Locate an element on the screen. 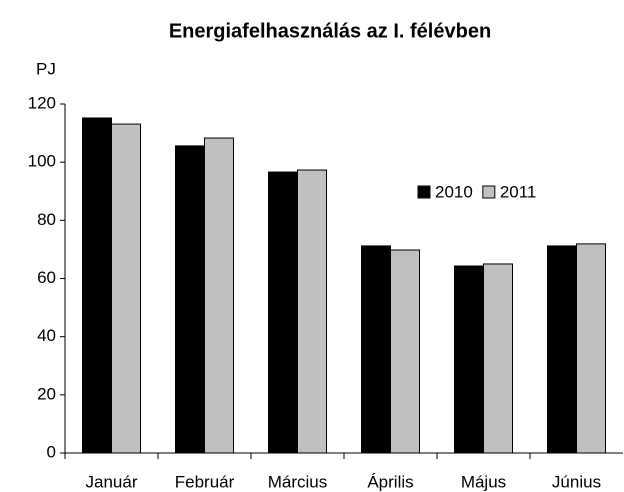 The height and width of the screenshot is (492, 624). chart-title: Energiafelhasználás az I. félévben is located at coordinates (330, 31).